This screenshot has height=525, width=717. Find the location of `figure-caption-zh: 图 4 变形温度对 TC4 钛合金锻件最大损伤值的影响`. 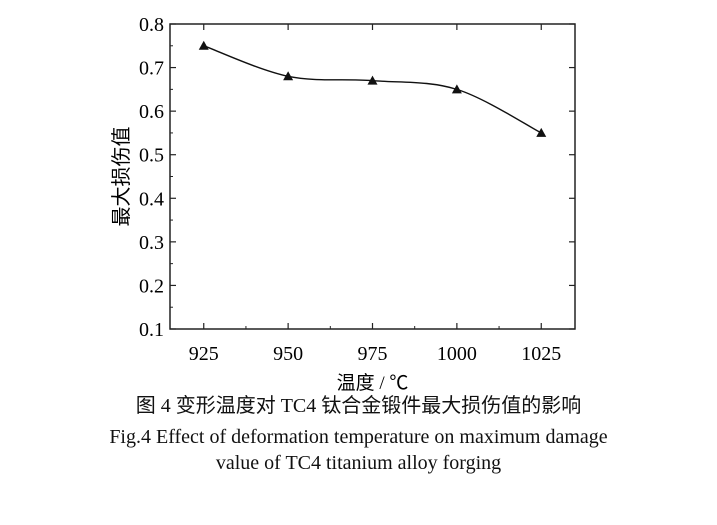

figure-caption-zh: 图 4 变形温度对 TC4 钛合金锻件最大损伤值的影响 is located at coordinates (358, 406).